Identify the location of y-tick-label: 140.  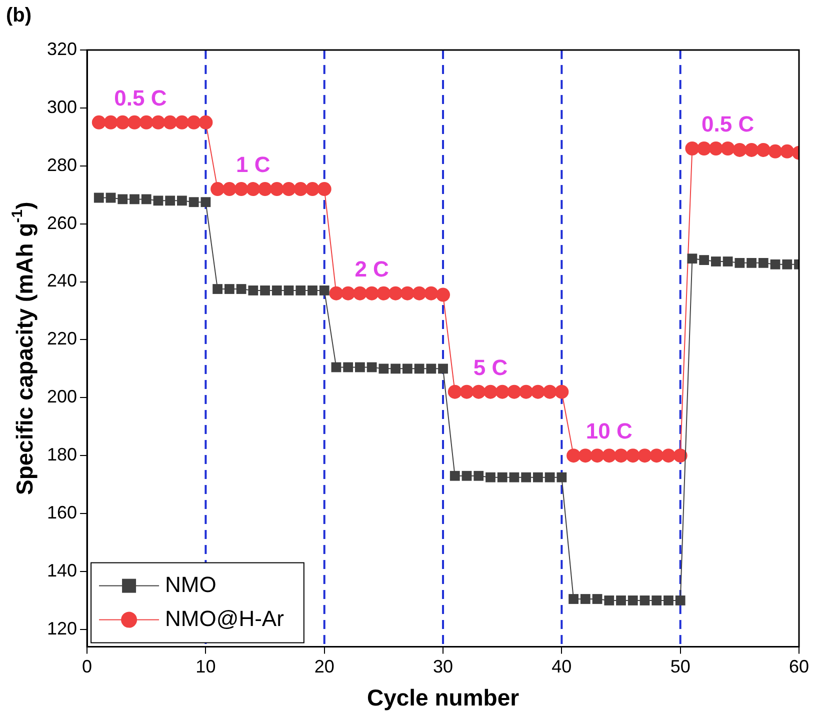
(62, 570).